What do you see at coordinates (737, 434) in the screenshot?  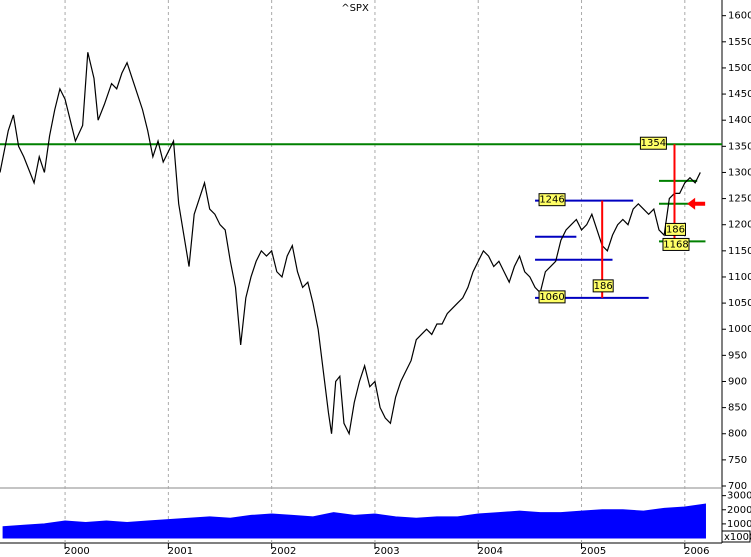 I see `y-tick-label: 800` at bounding box center [737, 434].